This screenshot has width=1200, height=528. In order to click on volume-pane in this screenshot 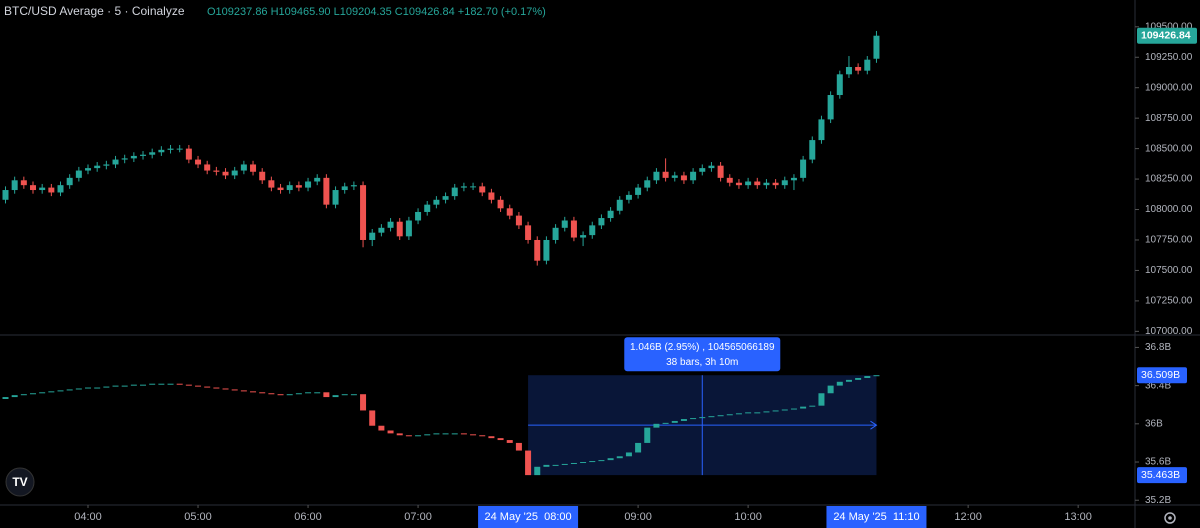, I will do `click(441, 425)`.